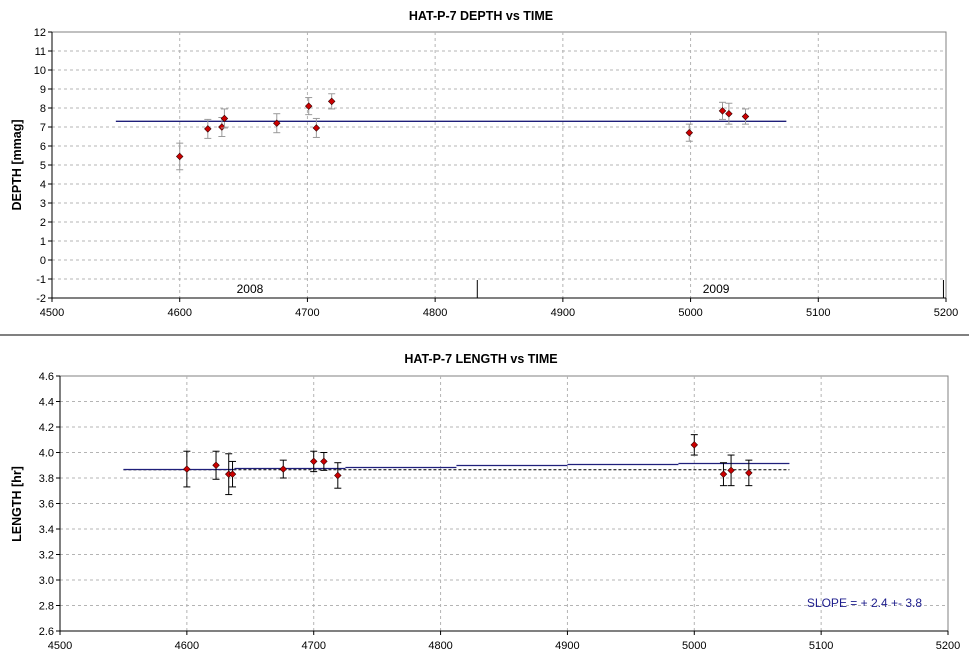 The height and width of the screenshot is (664, 969). I want to click on depth-x-tick-label: 4600, so click(179, 313).